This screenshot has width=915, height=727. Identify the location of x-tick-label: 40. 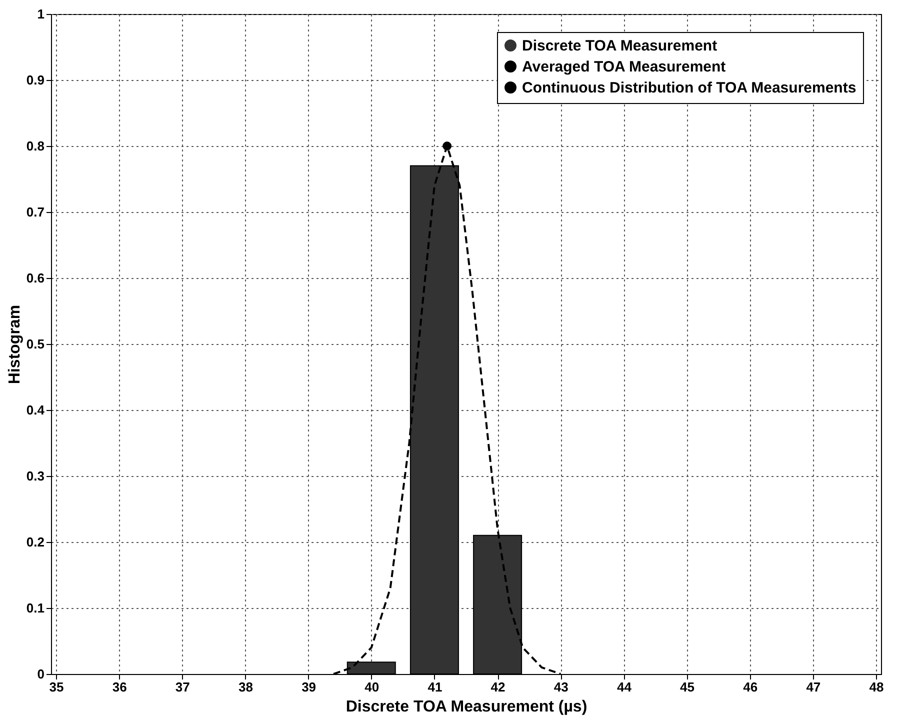
(372, 687).